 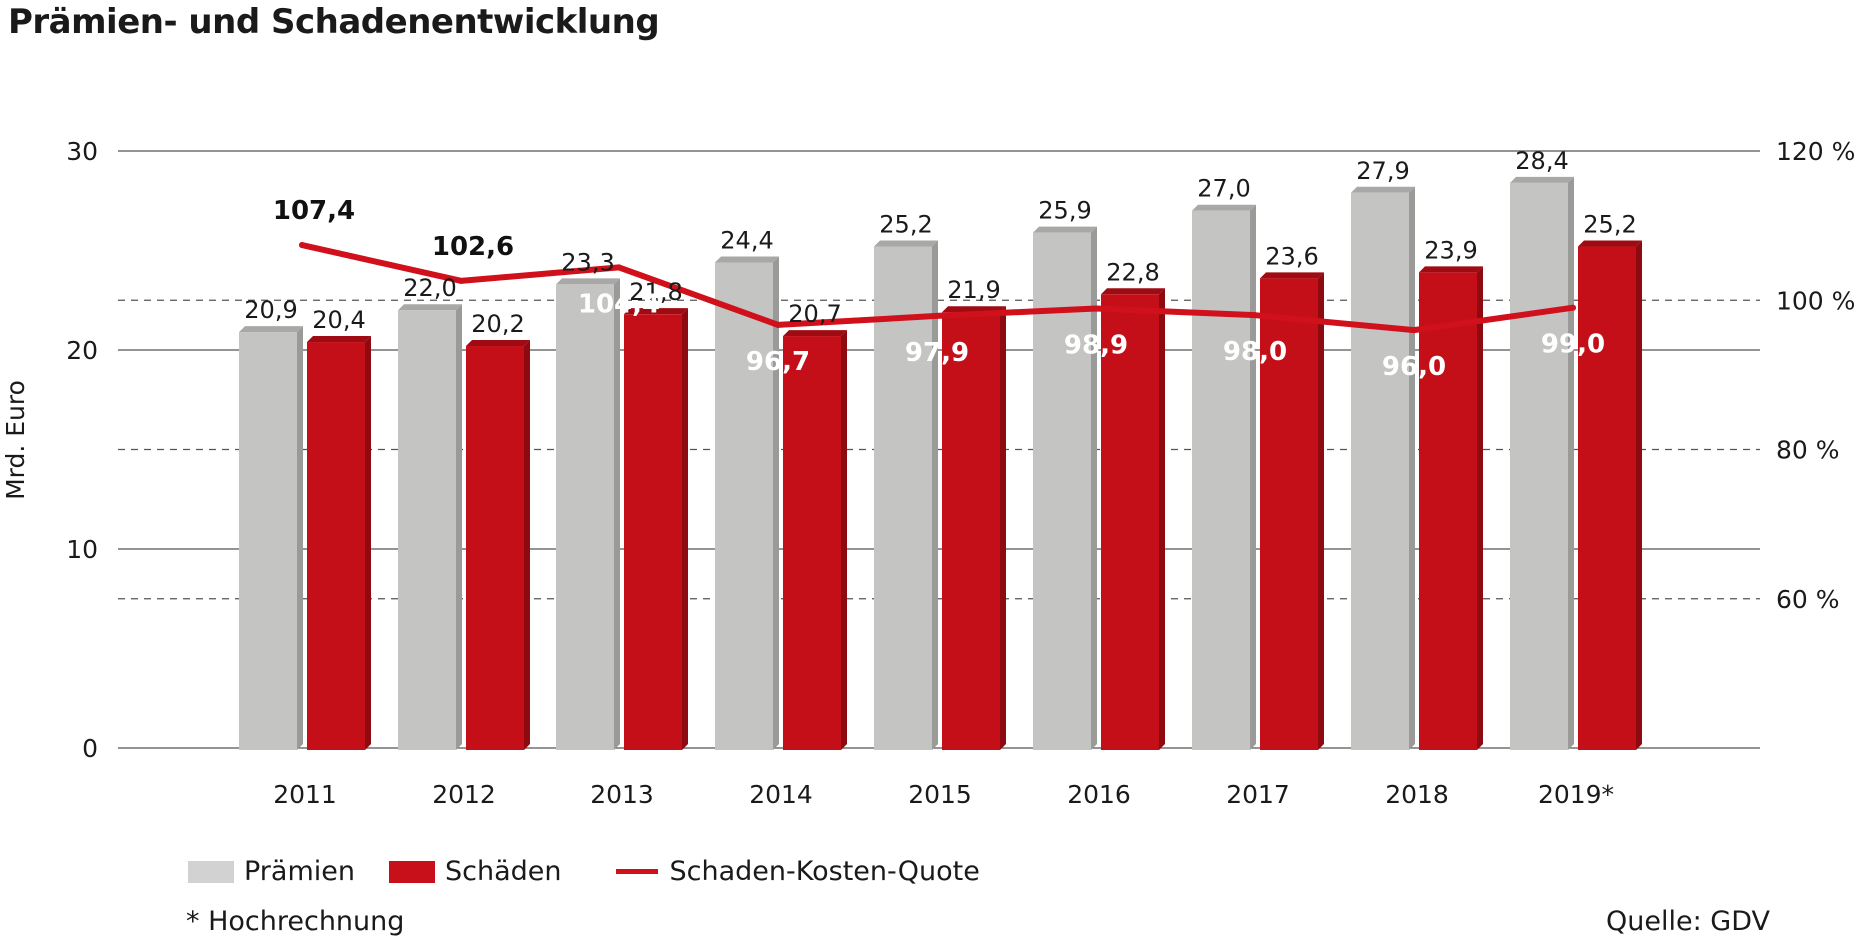 I want to click on bar-claims-2019-side, so click(x=1639, y=495).